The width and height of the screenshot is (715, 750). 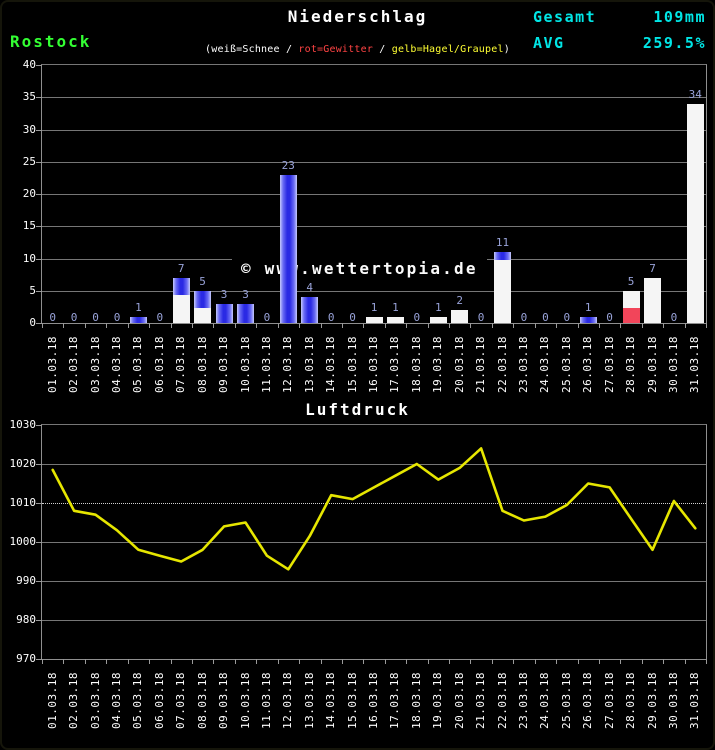 What do you see at coordinates (679, 17) in the screenshot?
I see `total-value: 109mm` at bounding box center [679, 17].